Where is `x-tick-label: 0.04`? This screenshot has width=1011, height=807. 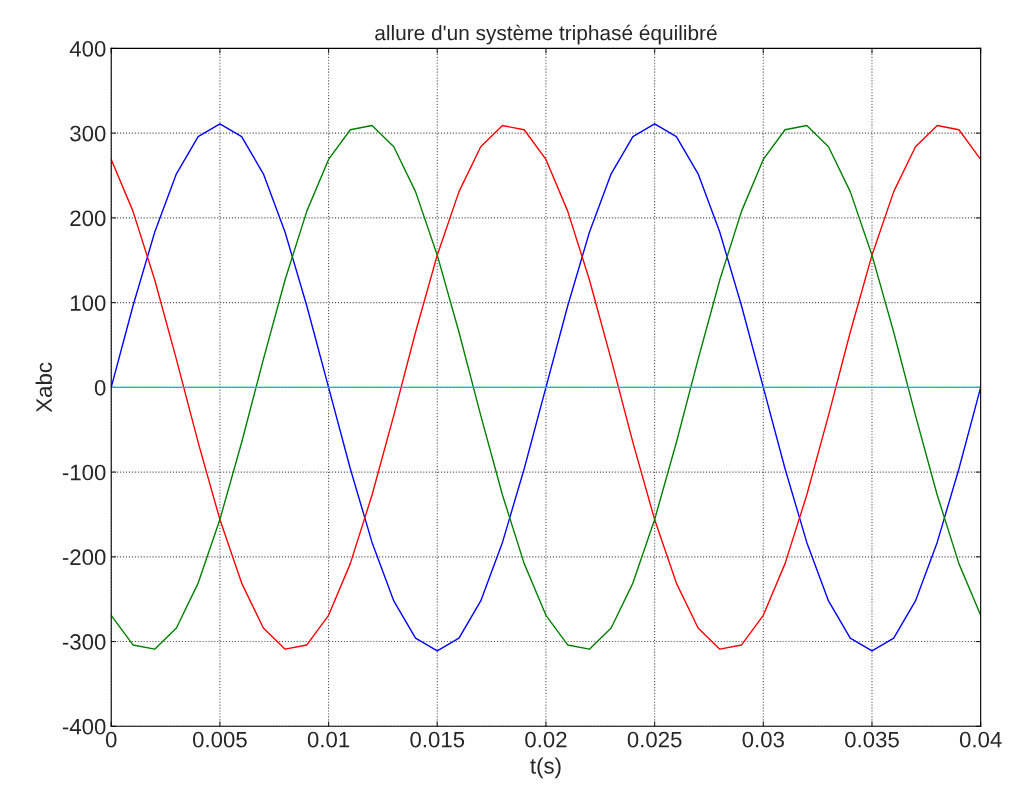
x-tick-label: 0.04 is located at coordinates (980, 739).